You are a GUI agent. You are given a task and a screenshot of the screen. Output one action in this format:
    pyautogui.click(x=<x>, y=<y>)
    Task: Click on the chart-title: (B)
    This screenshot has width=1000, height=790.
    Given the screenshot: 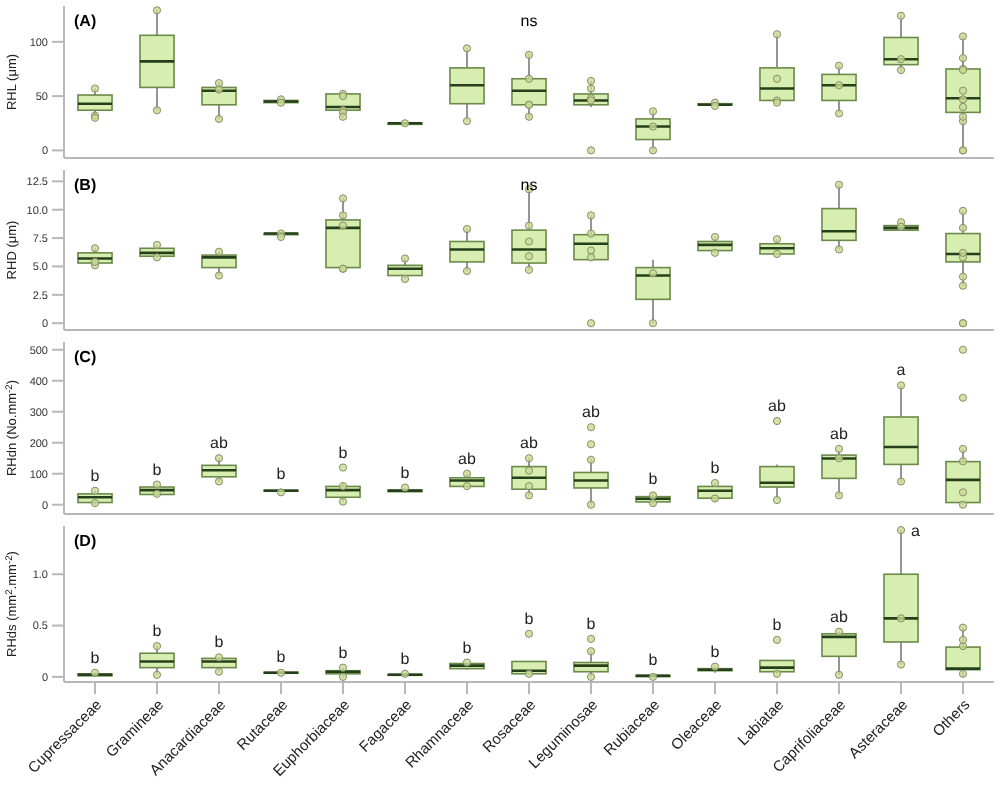 What is the action you would take?
    pyautogui.click(x=85, y=185)
    